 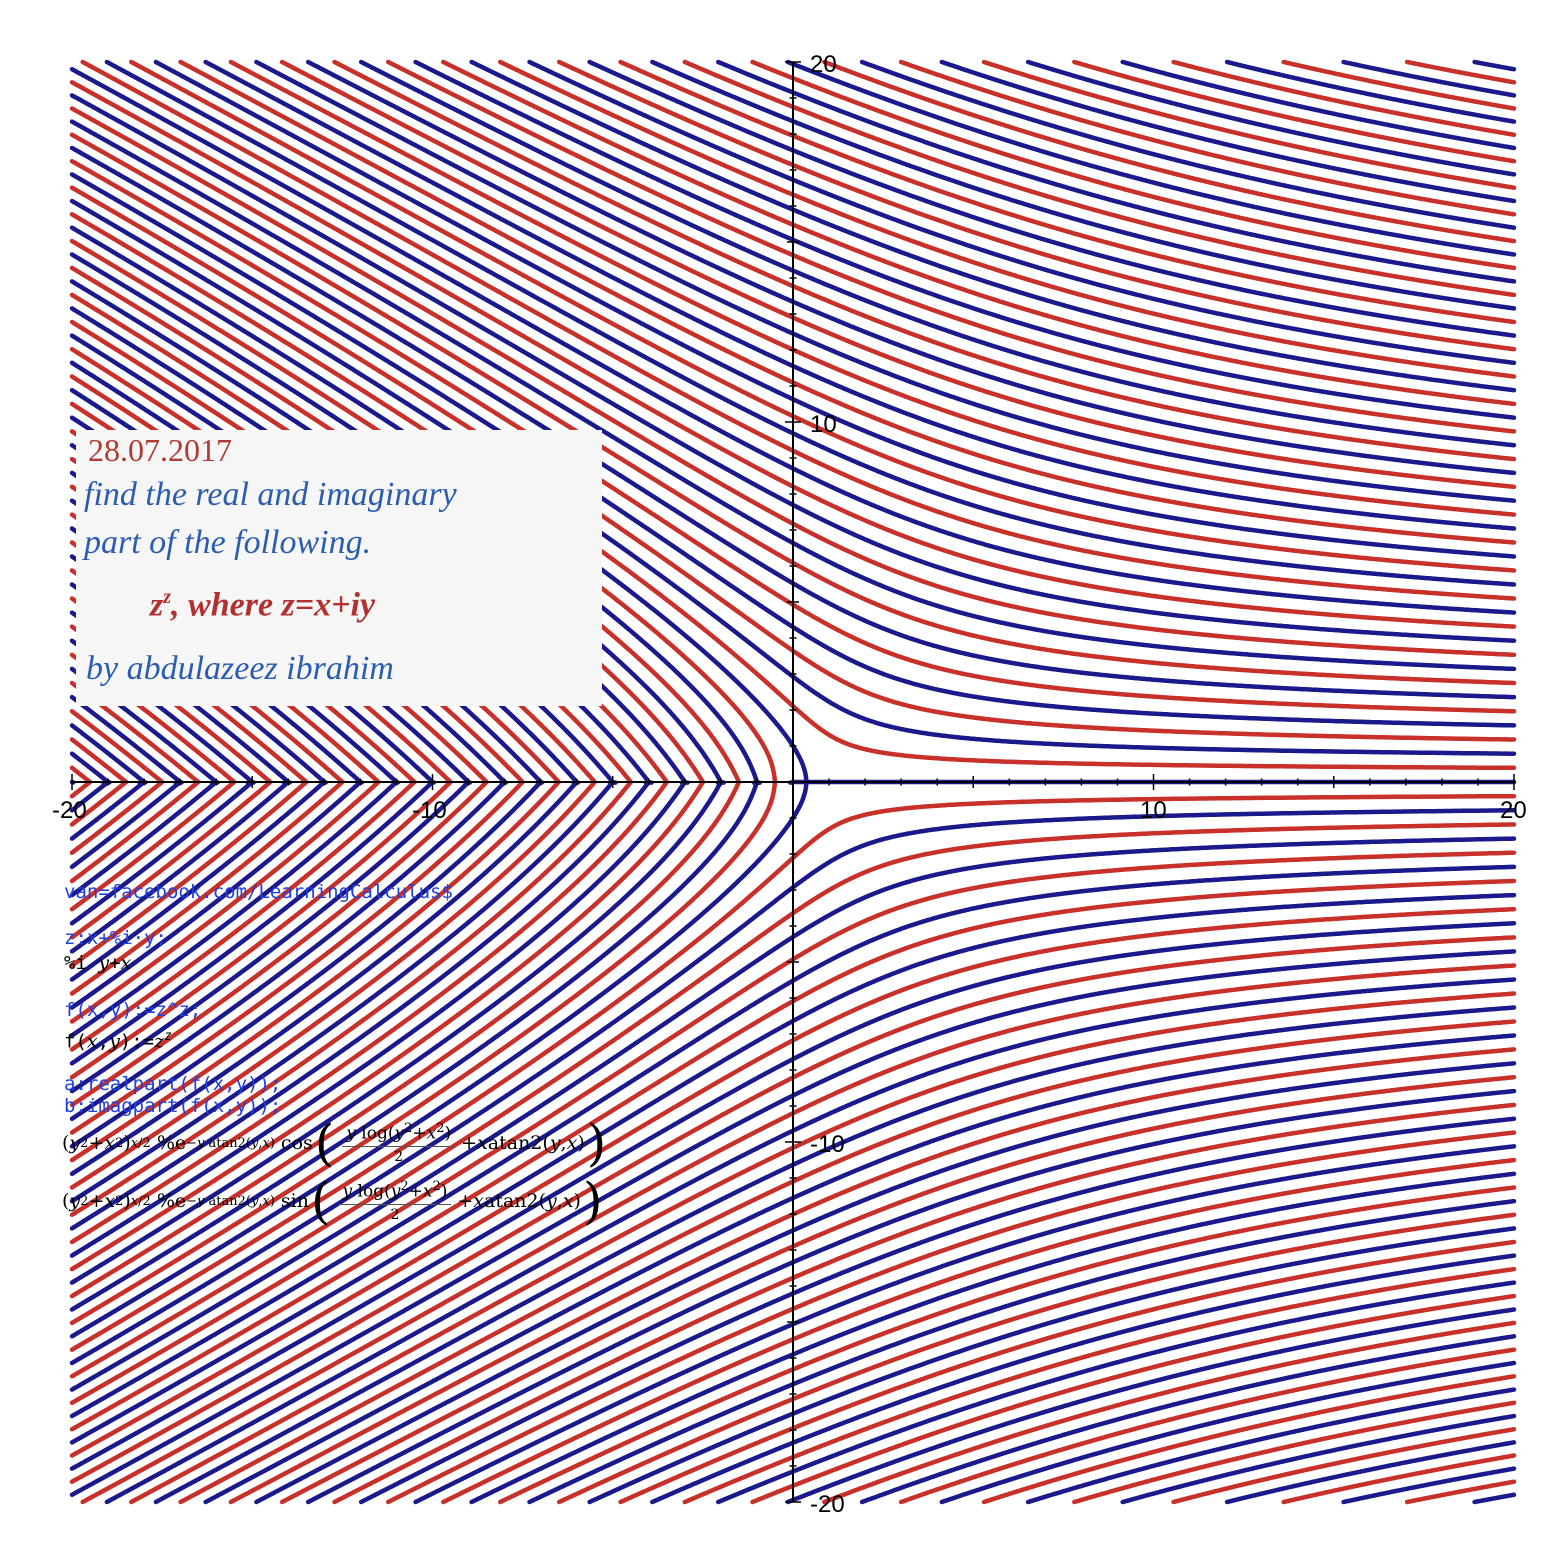 I want to click on maxima-input-1: van=facebook.com/LearningCalculus$, so click(x=258, y=892).